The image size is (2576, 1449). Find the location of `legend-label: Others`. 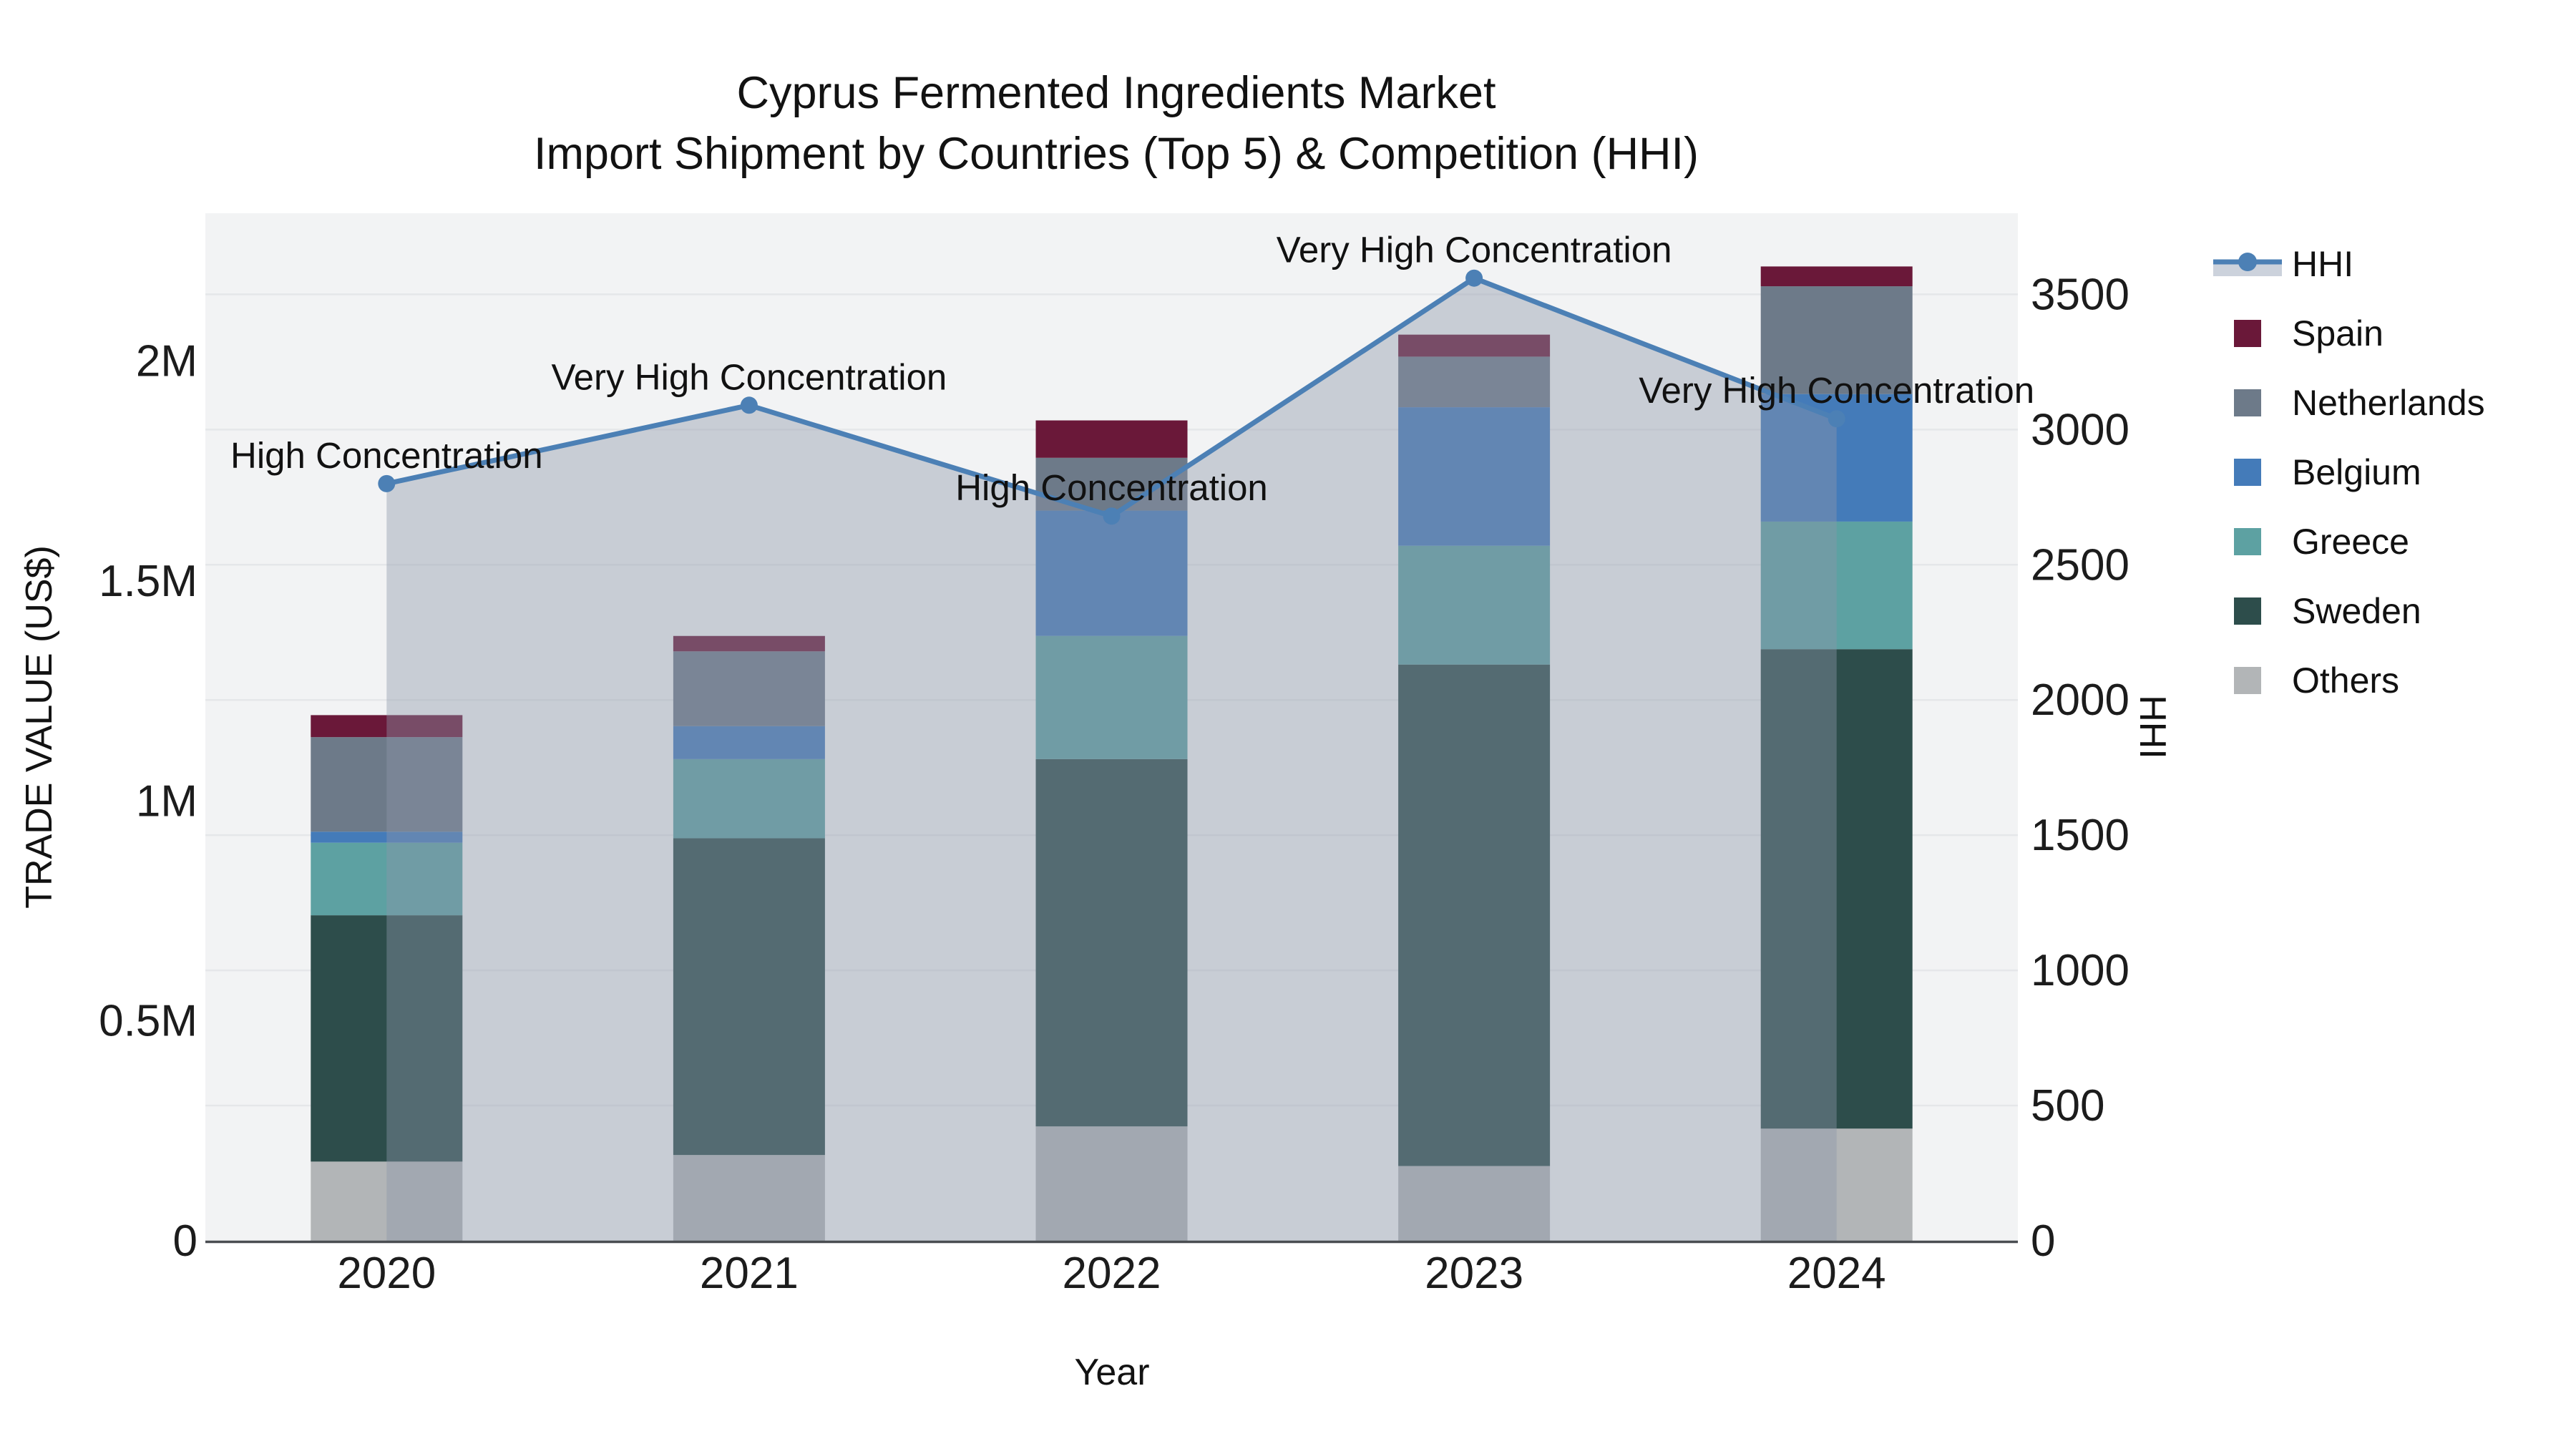

legend-label: Others is located at coordinates (2346, 680).